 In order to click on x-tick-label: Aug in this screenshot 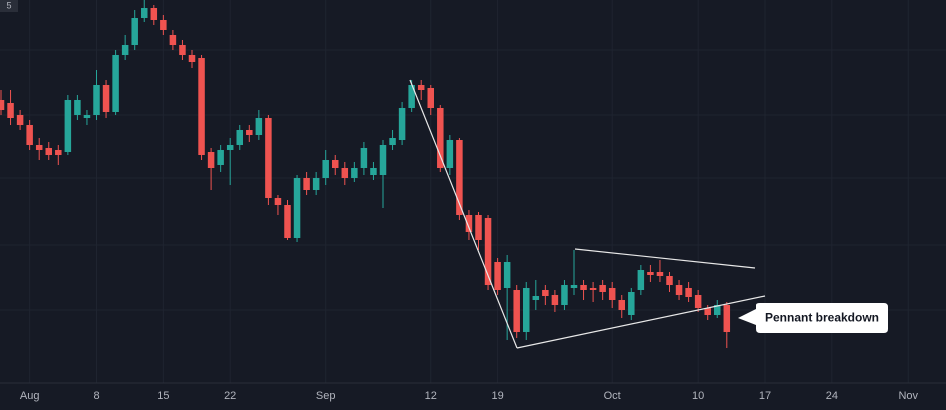, I will do `click(30, 396)`.